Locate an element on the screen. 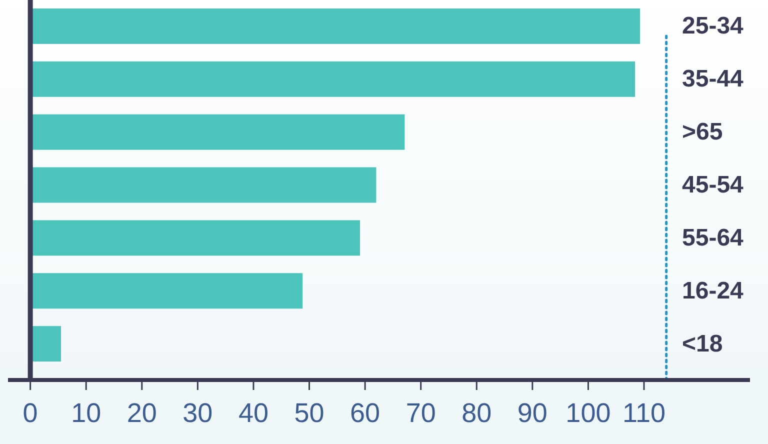 The image size is (768, 444). x-tick-label: 30 is located at coordinates (197, 413).